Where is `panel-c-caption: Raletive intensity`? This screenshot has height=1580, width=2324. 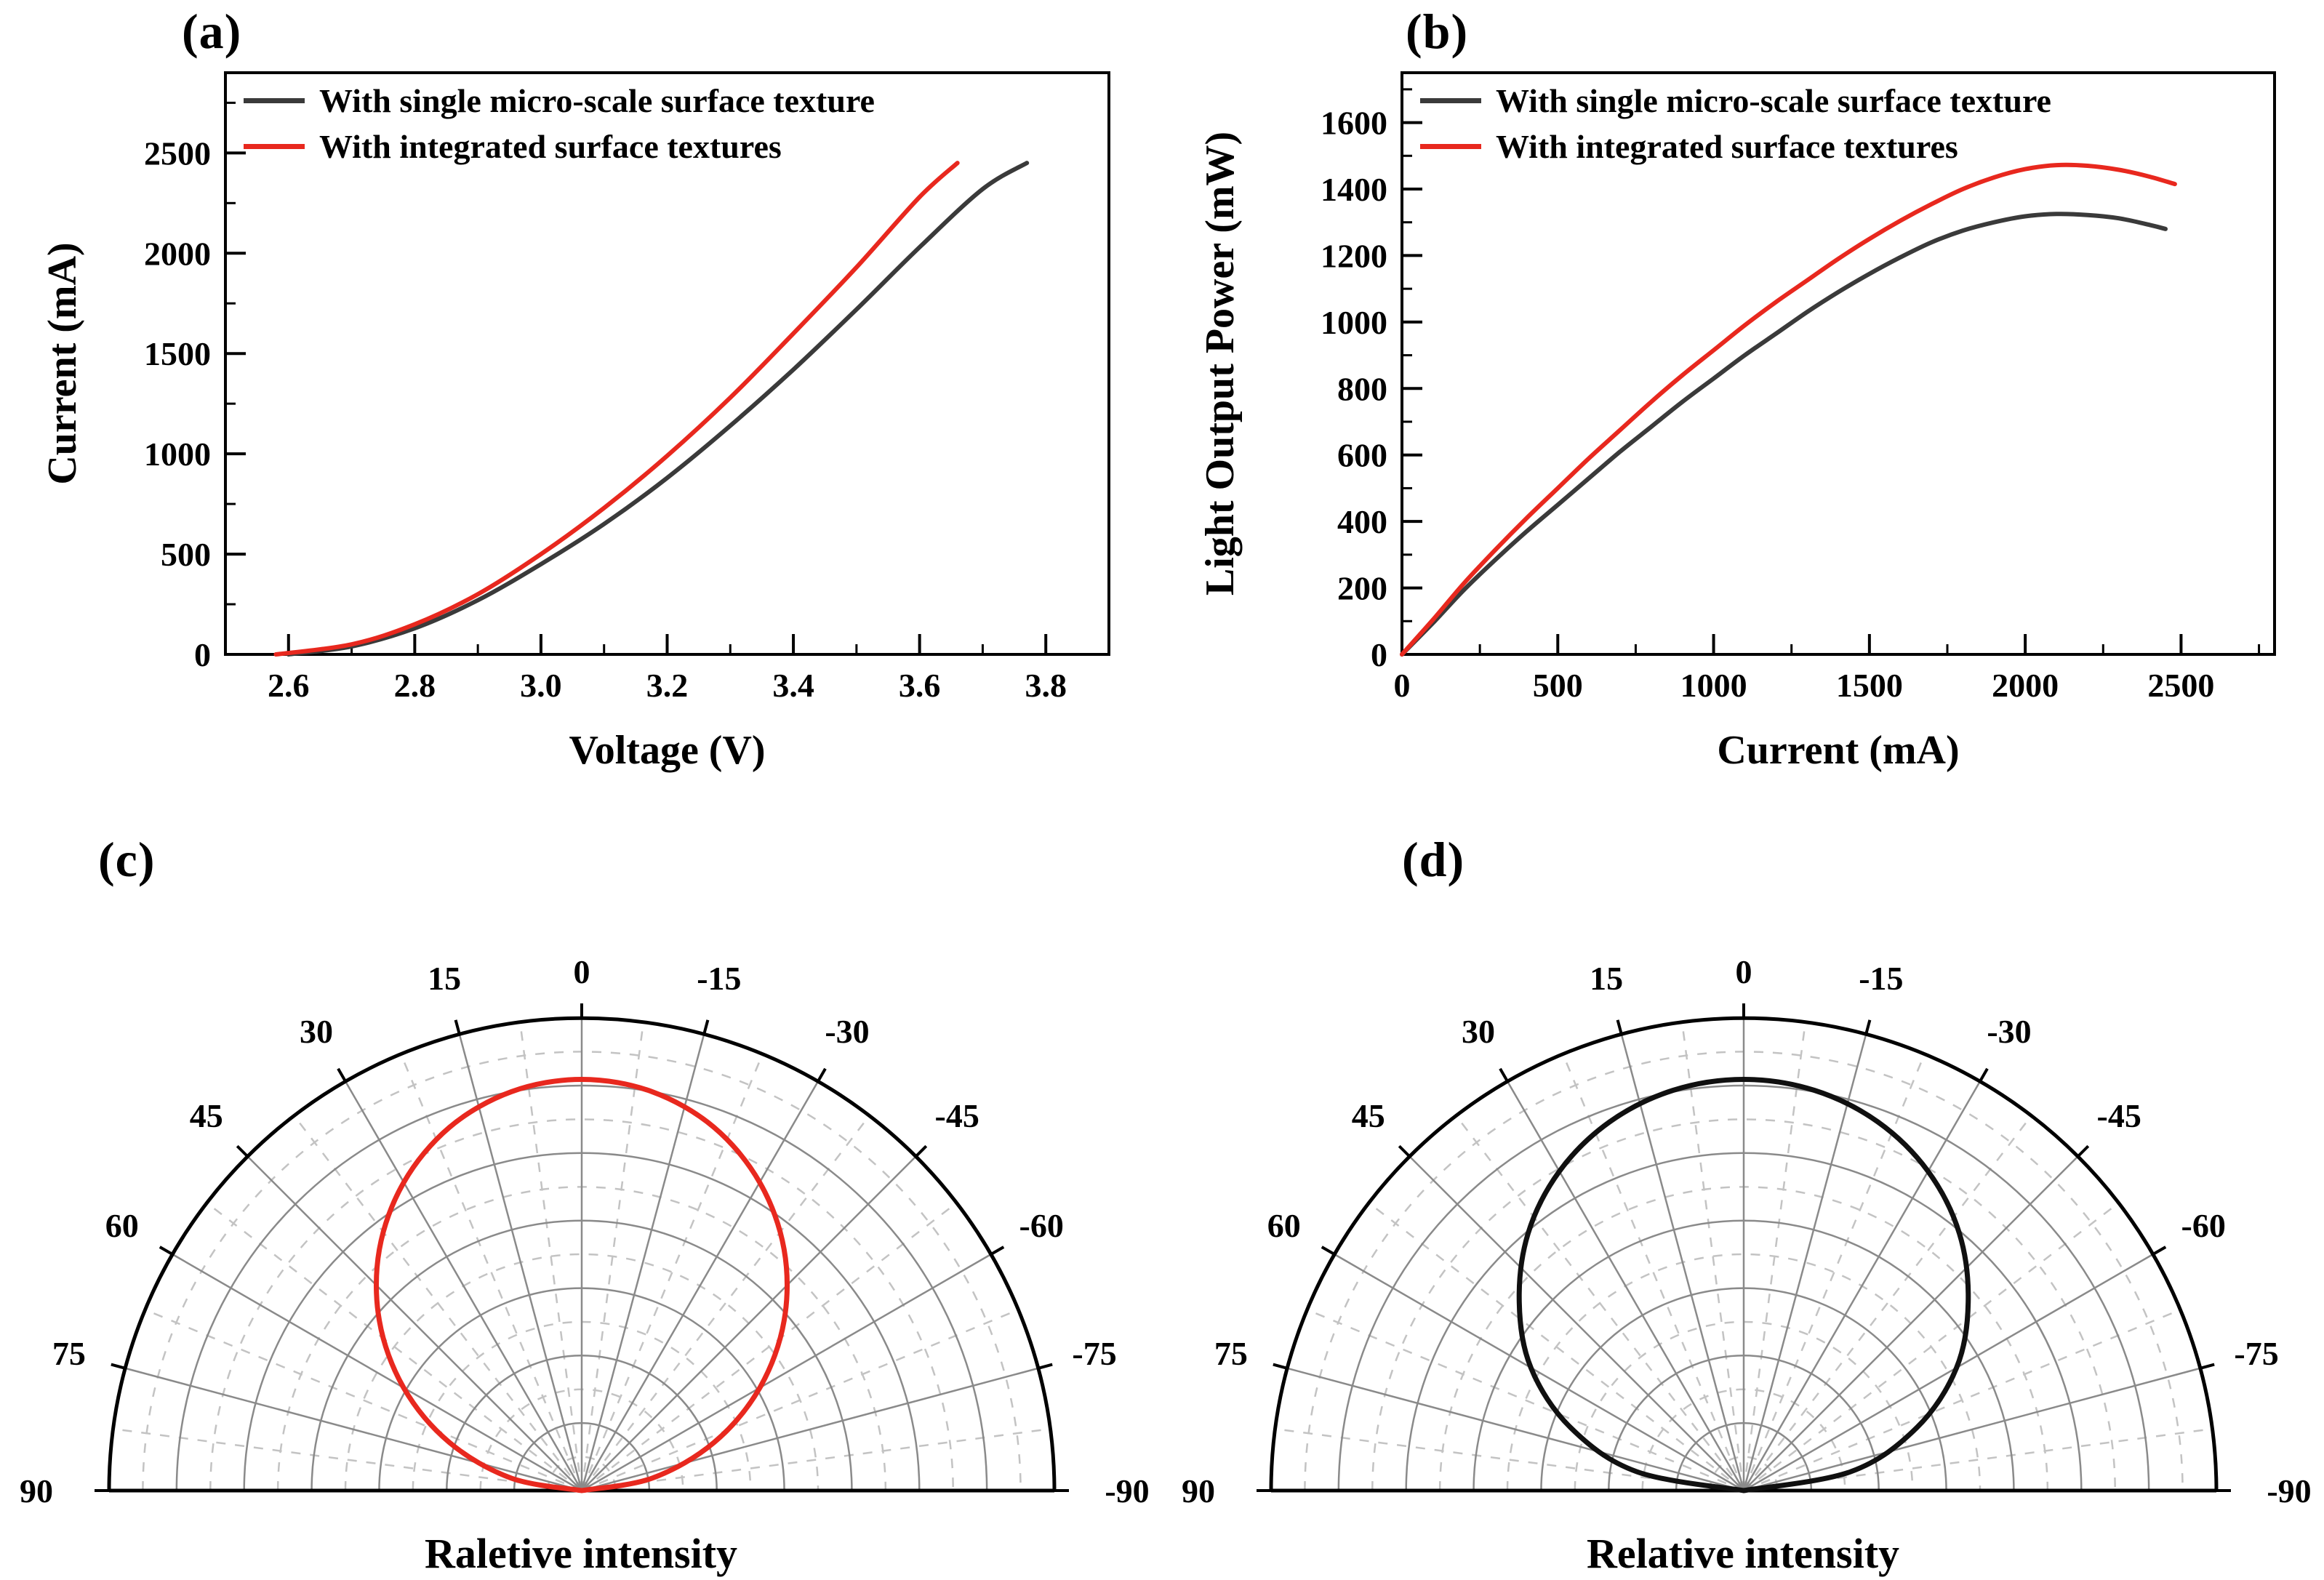
panel-c-caption: Raletive intensity is located at coordinates (581, 1554).